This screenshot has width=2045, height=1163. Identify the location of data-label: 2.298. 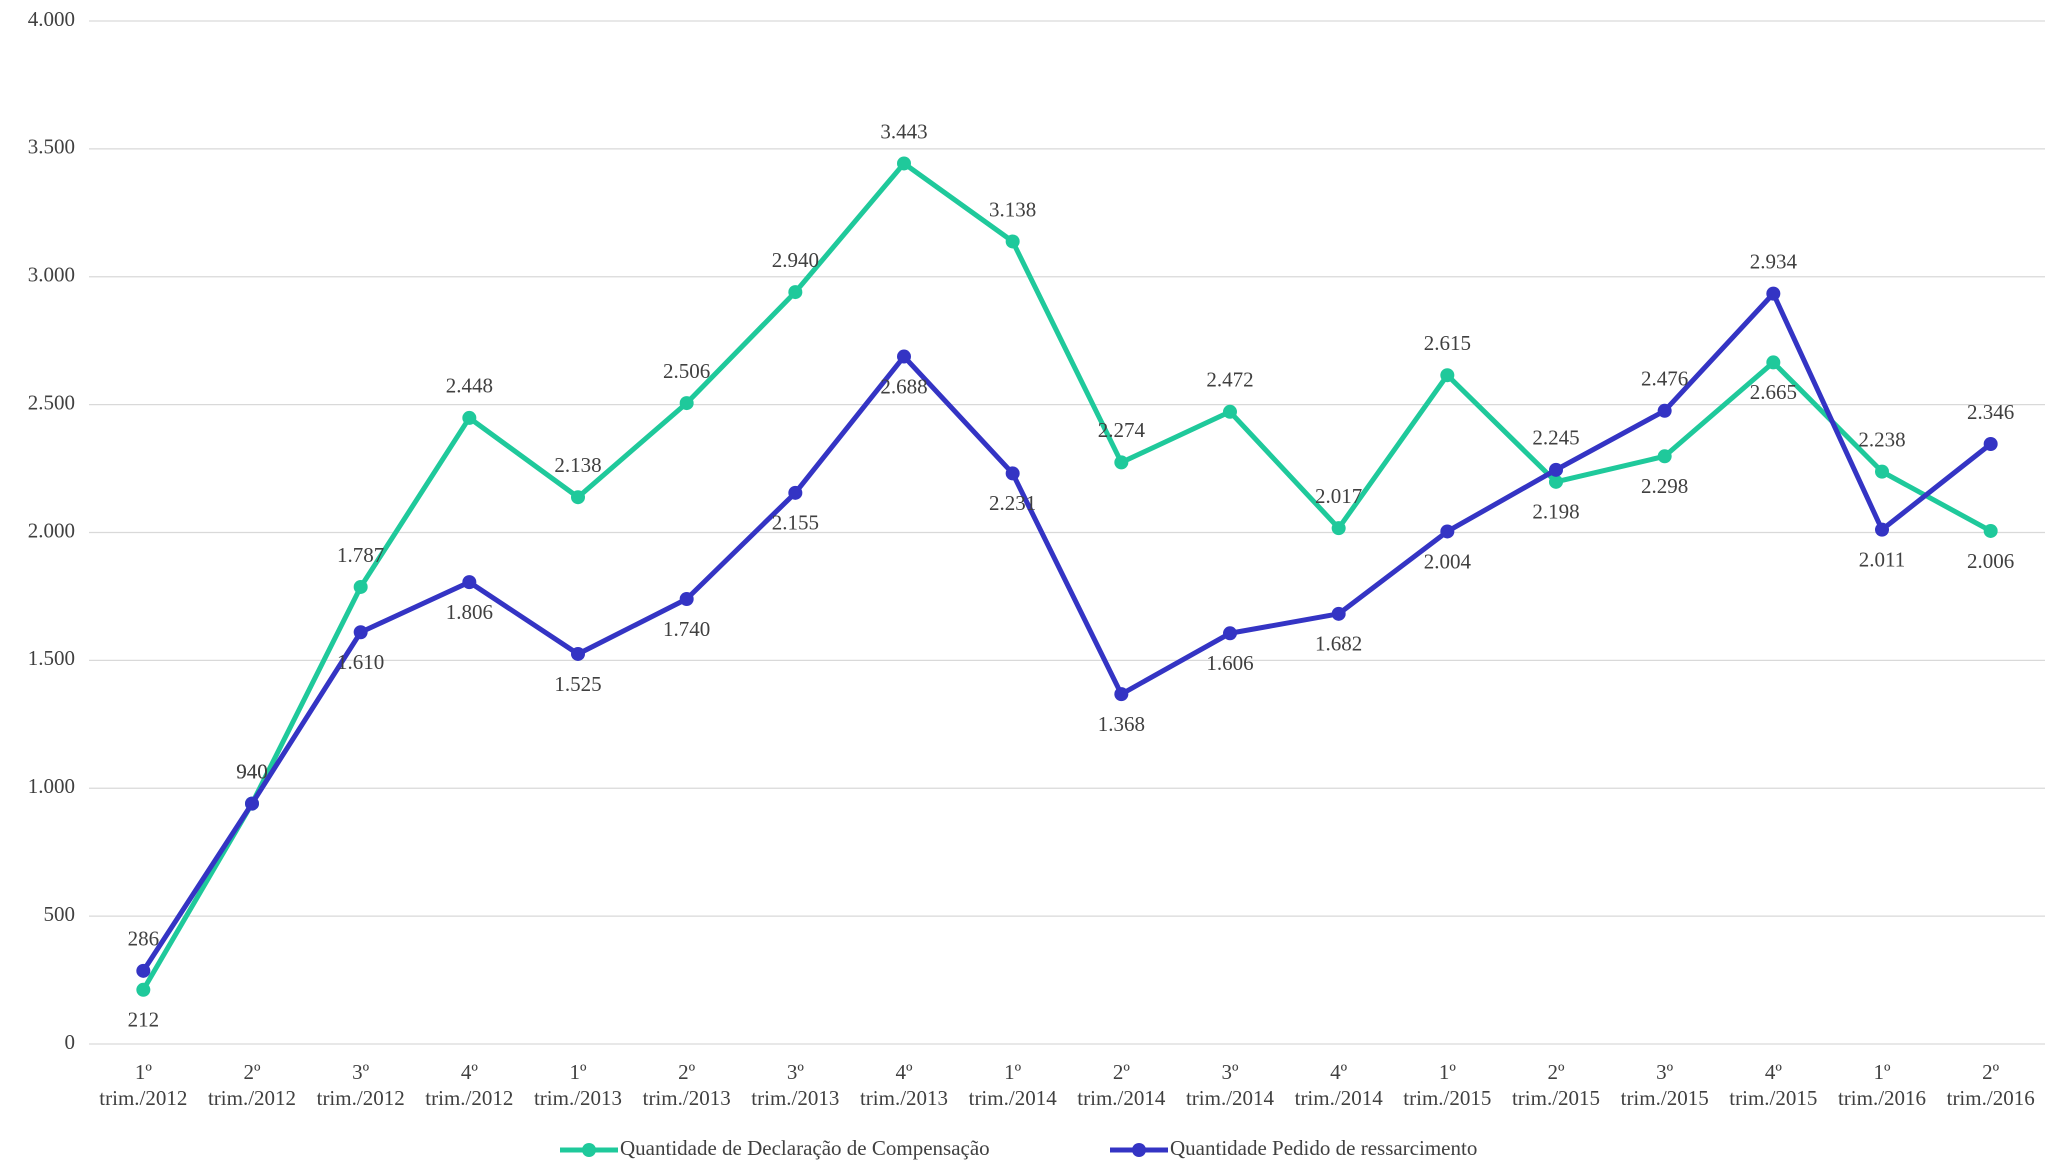
(1664, 486).